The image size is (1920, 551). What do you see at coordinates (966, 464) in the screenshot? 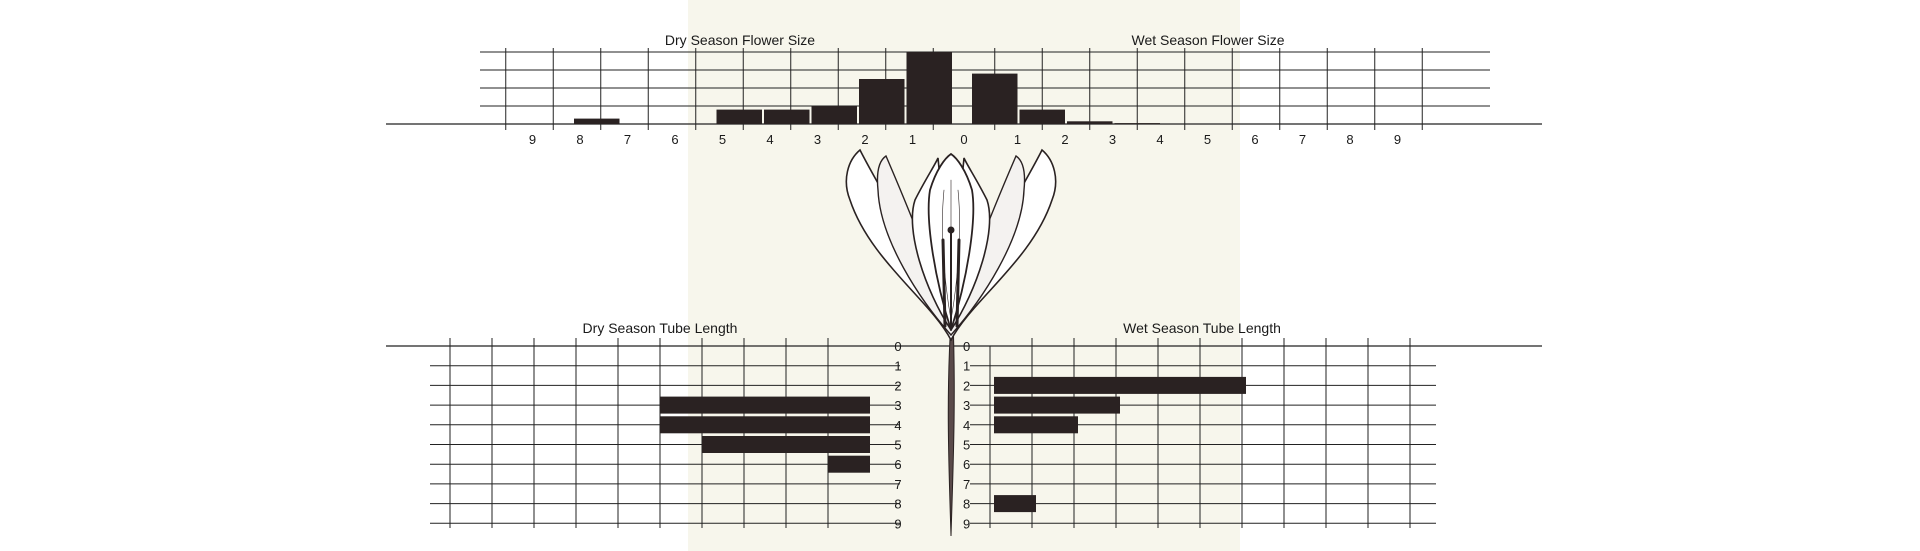
I see `wet-tube-length-tick-label: 6` at bounding box center [966, 464].